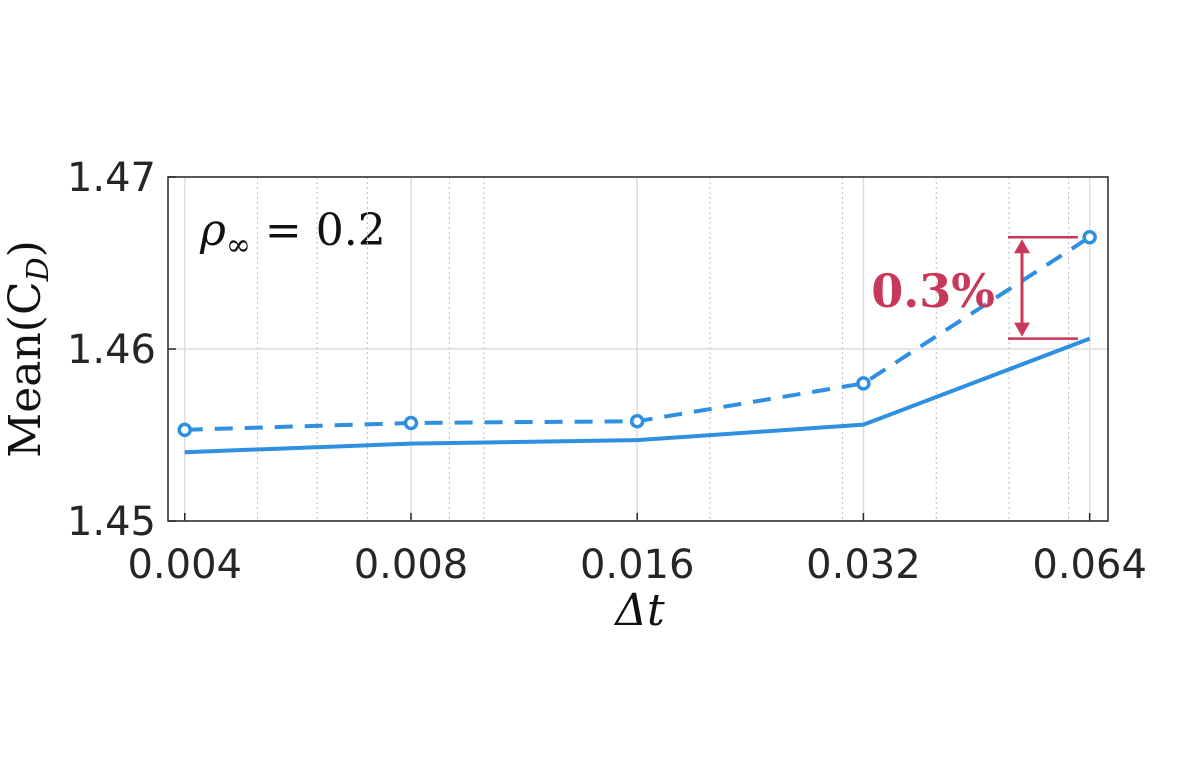  I want to click on x-tick-label: 0.004, so click(184, 565).